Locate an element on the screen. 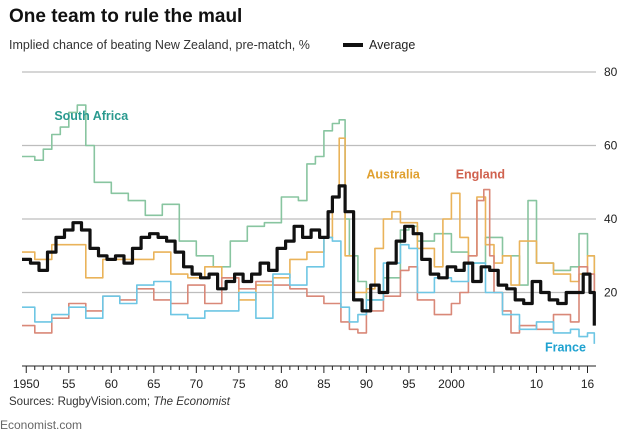 This screenshot has height=435, width=640. source-note: Sources: RugbyVision.com; The Economist is located at coordinates (119, 402).